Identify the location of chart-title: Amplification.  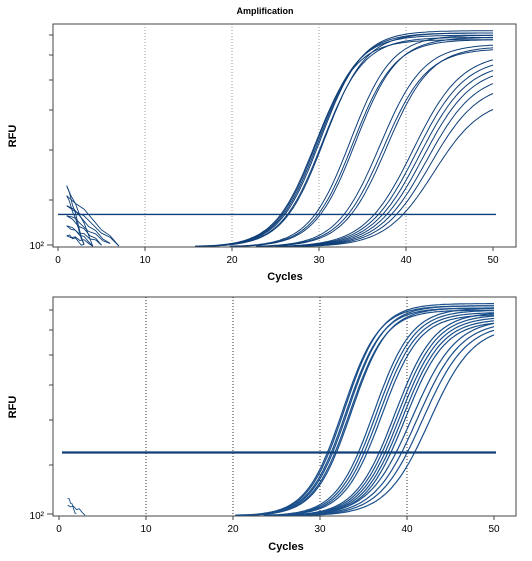
(264, 11).